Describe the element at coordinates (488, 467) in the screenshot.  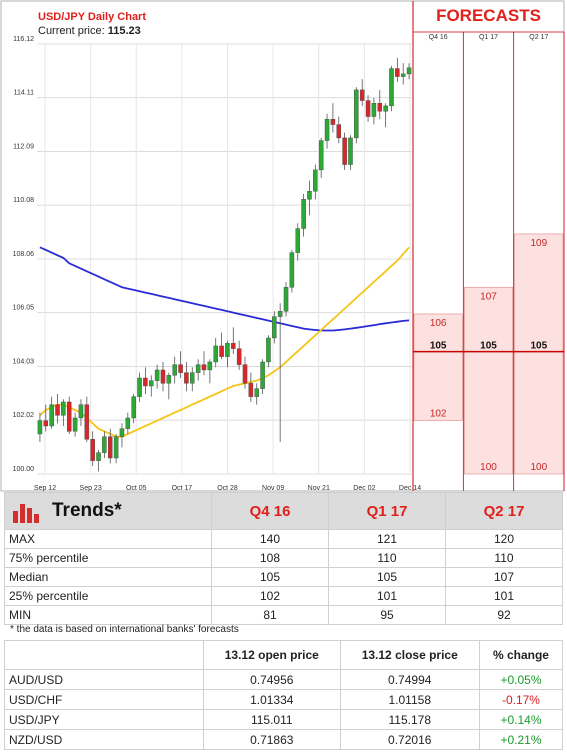
I see `forecast-lower-label: 100` at that location.